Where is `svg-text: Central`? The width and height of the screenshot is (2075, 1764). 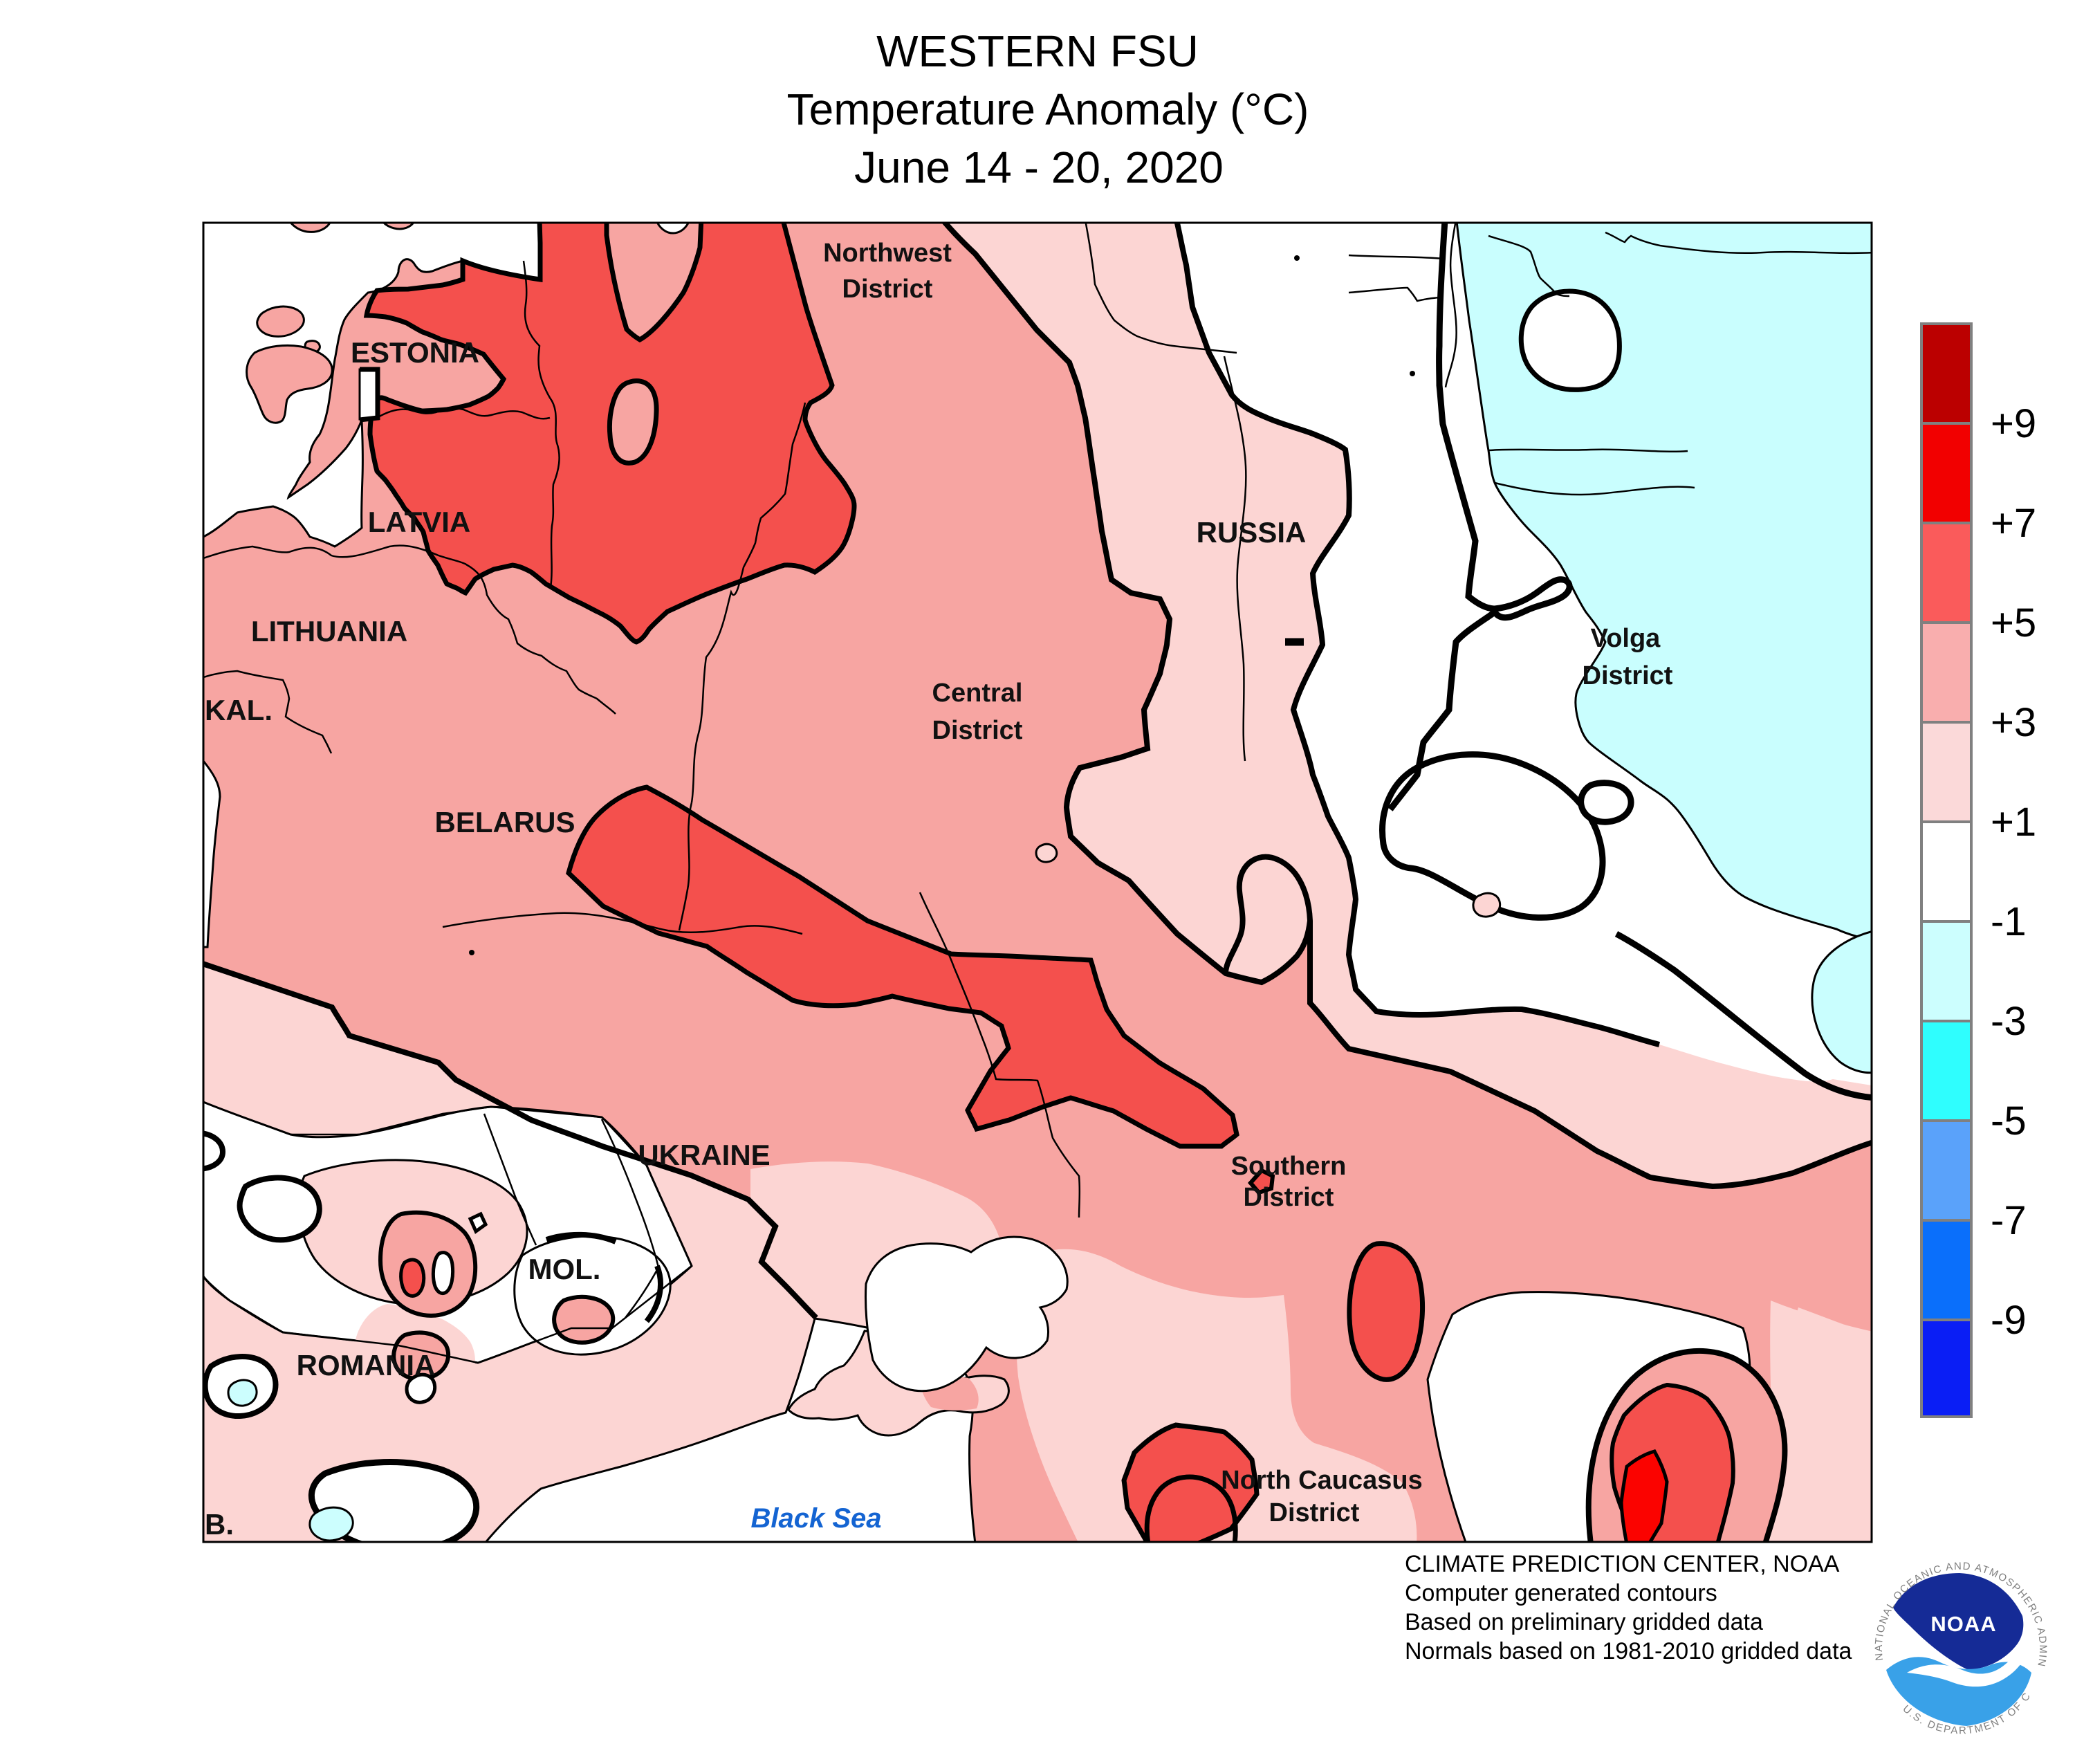 svg-text: Central is located at coordinates (977, 693).